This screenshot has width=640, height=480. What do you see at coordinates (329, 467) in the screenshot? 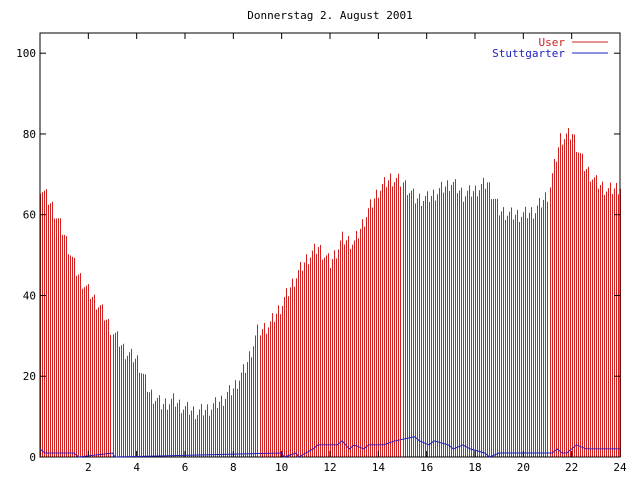
I see `x-tick-label: 12` at bounding box center [329, 467].